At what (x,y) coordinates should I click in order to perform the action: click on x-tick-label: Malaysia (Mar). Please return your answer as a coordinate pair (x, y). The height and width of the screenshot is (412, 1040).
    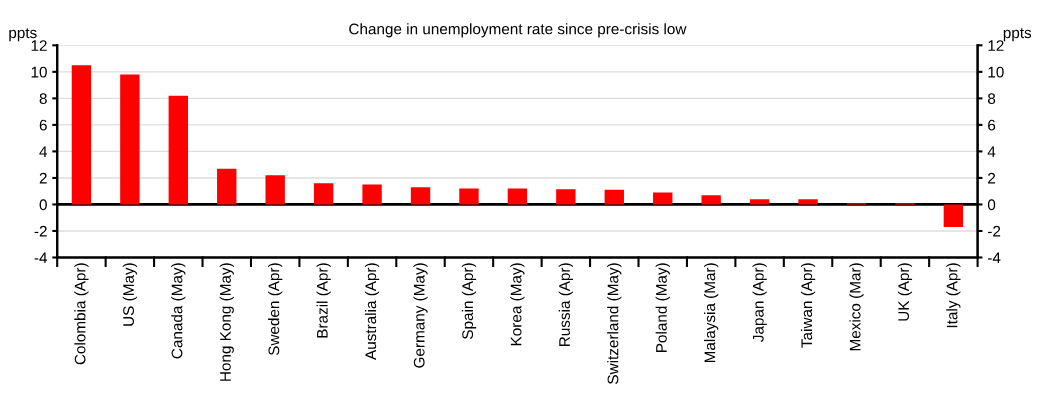
    Looking at the image, I should click on (711, 313).